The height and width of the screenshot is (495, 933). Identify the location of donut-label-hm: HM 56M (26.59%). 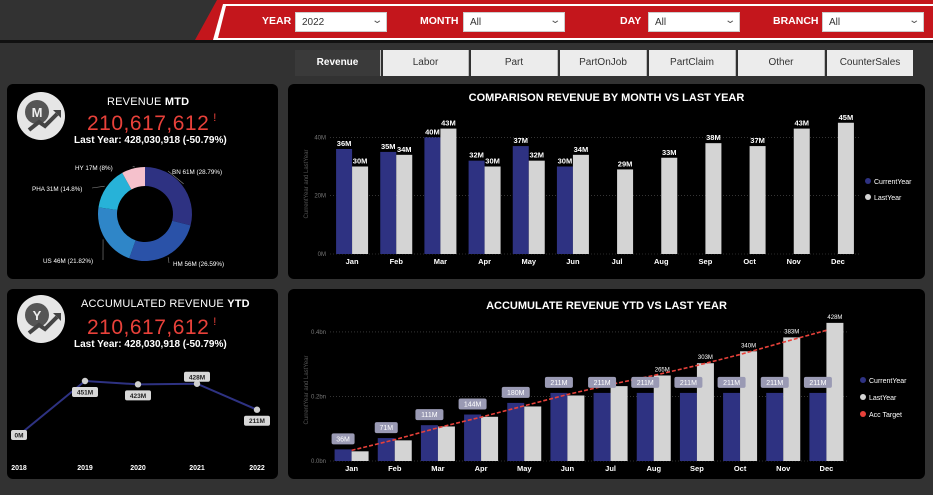
(198, 264).